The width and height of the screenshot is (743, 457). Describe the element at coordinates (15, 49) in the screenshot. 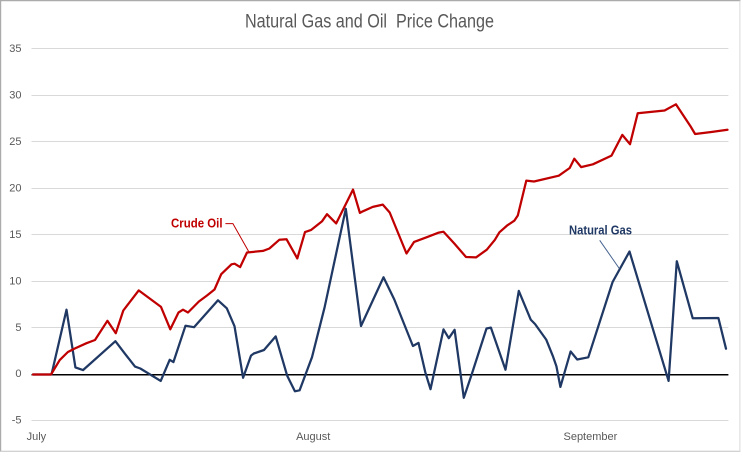

I see `svg-text: 35` at that location.